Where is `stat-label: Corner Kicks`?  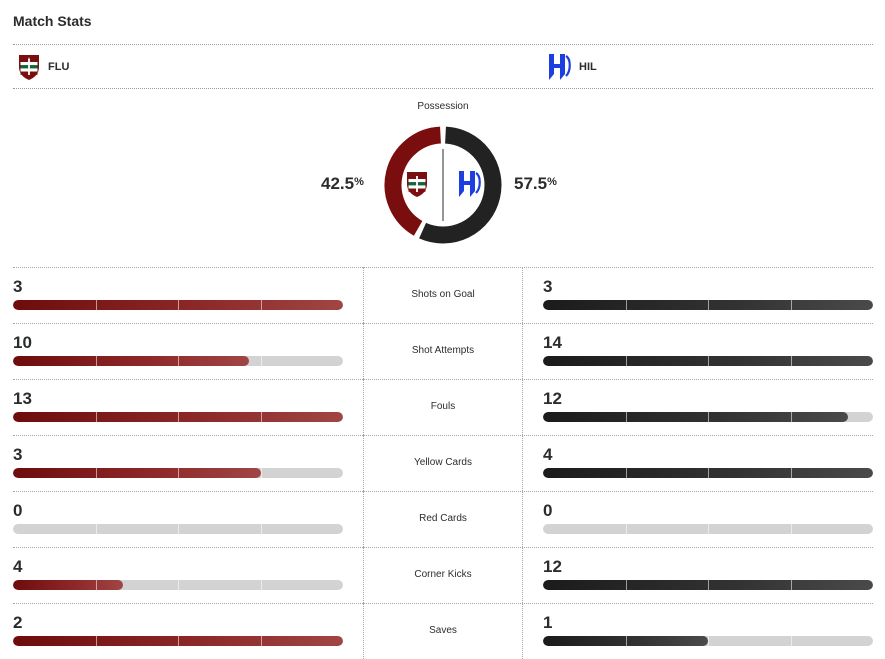 stat-label: Corner Kicks is located at coordinates (443, 574).